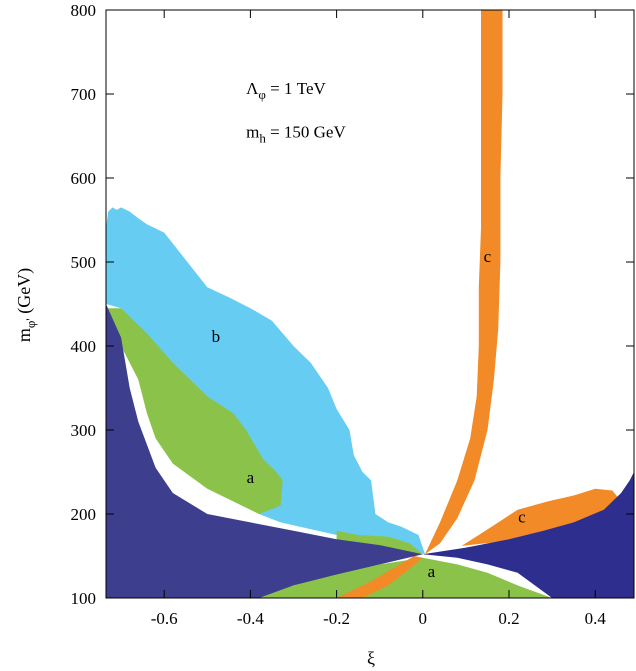 The image size is (636, 671). I want to click on x-tick-label: 0, so click(423, 618).